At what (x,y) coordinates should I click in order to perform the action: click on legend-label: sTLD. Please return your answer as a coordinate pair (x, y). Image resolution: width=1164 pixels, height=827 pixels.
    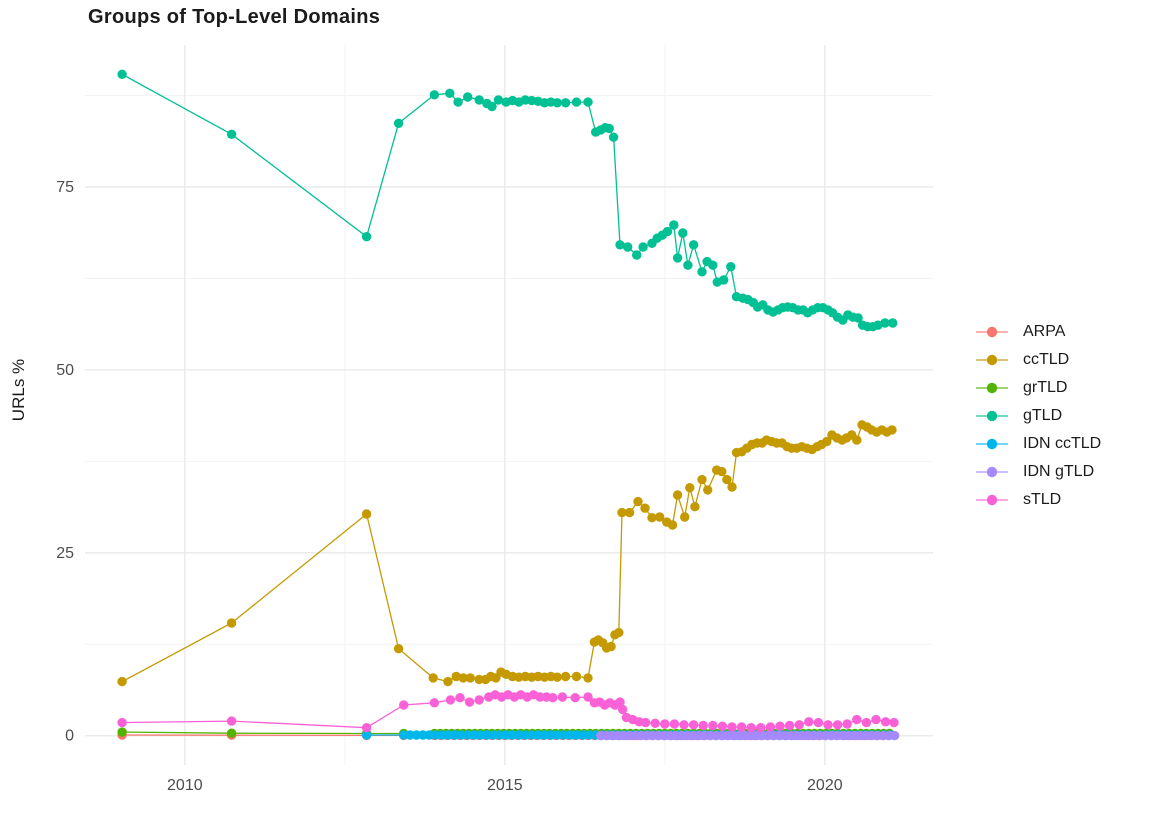
    Looking at the image, I should click on (1042, 499).